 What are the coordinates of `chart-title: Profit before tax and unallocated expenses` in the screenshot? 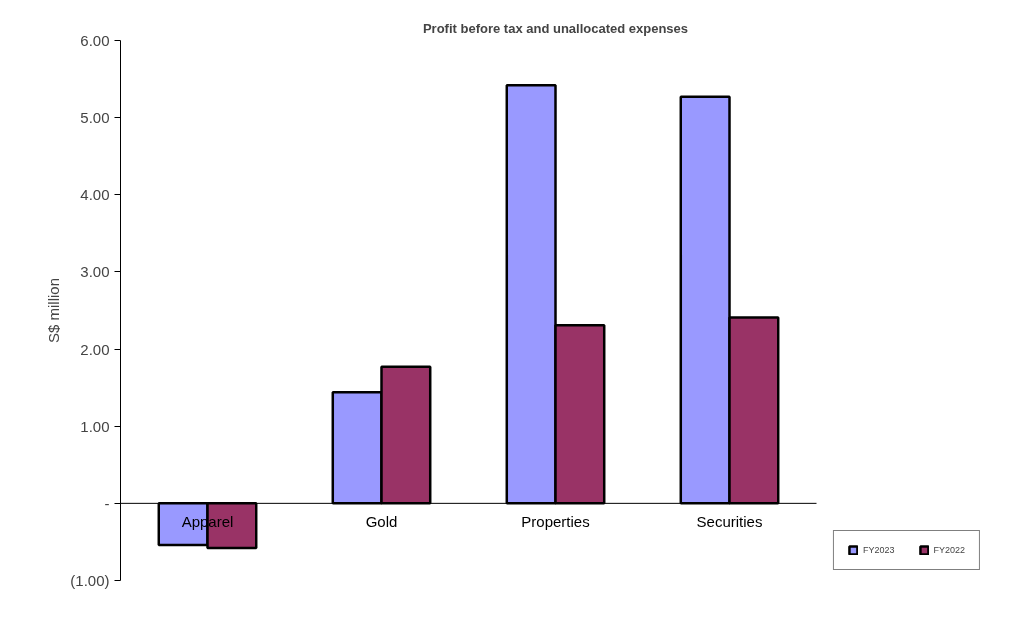 It's located at (555, 28).